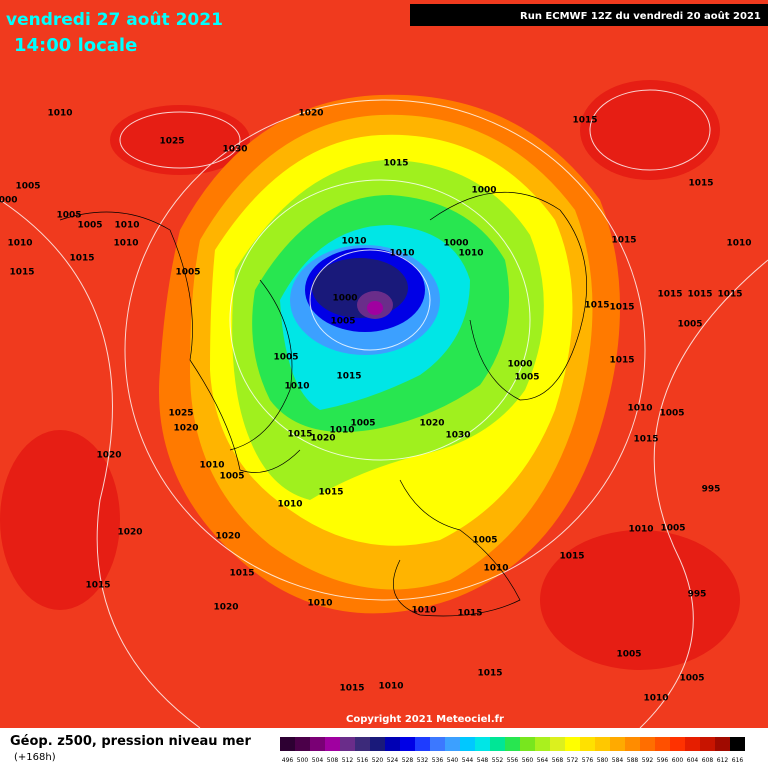 This screenshot has width=768, height=772. Describe the element at coordinates (648, 760) in the screenshot. I see `scale-label: 592` at that location.